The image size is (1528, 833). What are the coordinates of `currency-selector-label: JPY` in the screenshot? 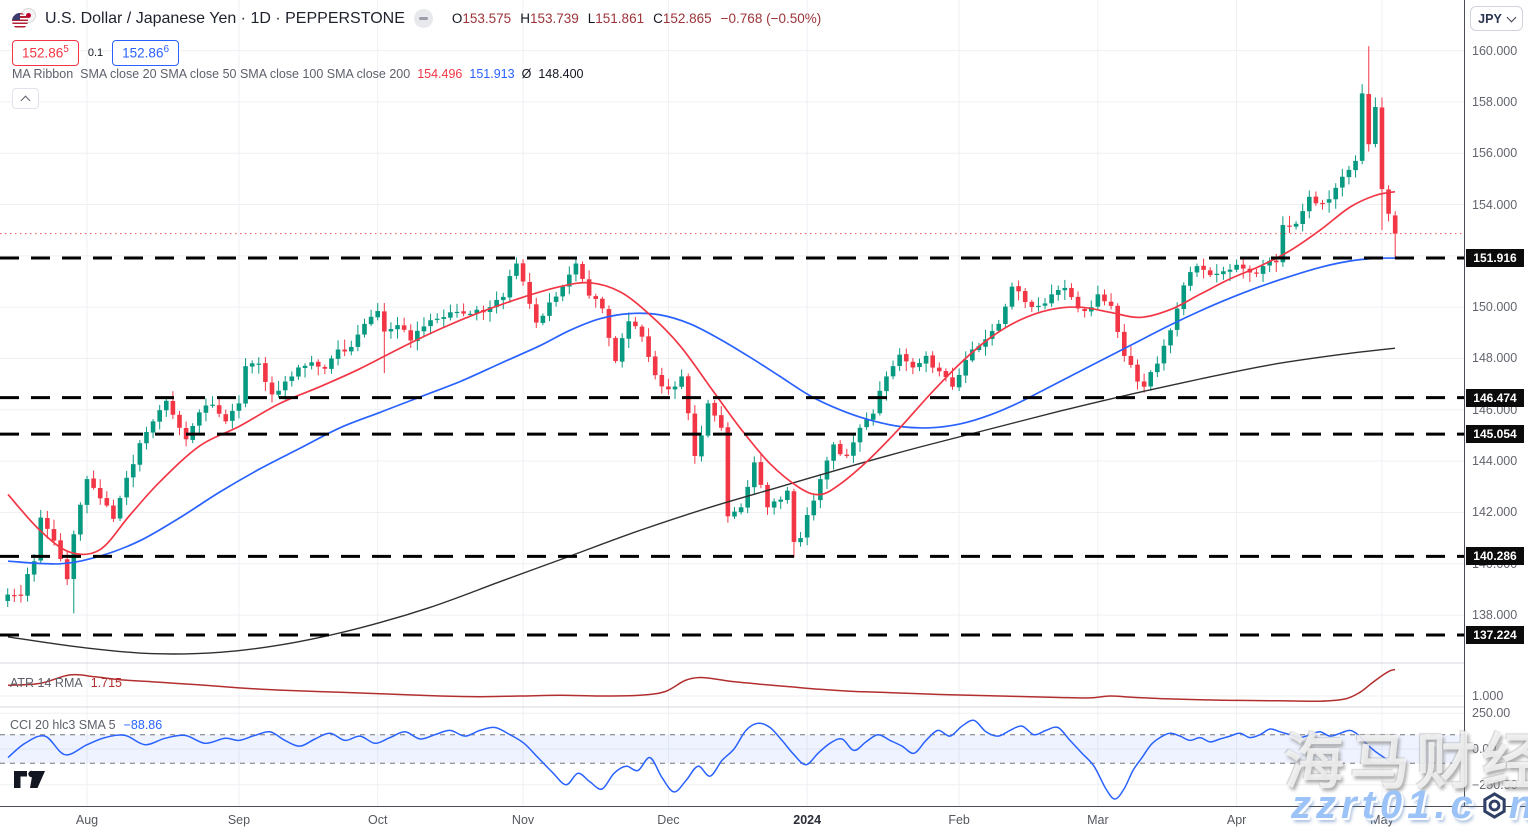 It's located at (1490, 18).